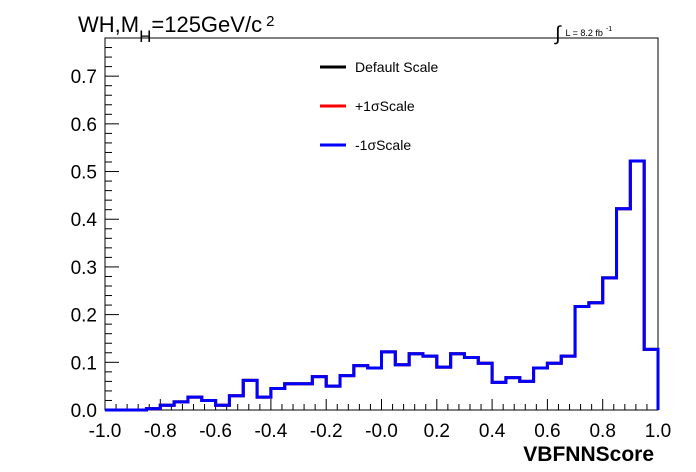 This screenshot has width=696, height=472. What do you see at coordinates (547, 431) in the screenshot?
I see `x-tick-label: 0.6` at bounding box center [547, 431].